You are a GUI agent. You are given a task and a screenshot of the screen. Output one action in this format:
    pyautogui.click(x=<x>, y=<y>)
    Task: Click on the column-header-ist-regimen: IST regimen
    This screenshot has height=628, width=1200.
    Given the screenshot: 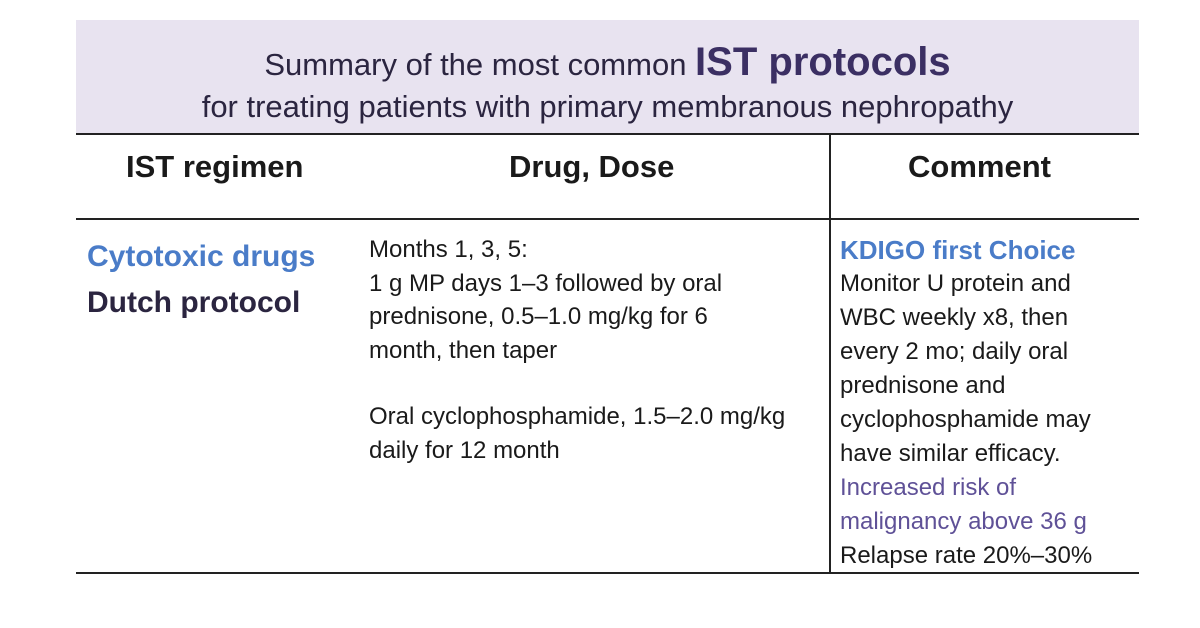 What is the action you would take?
    pyautogui.click(x=215, y=166)
    